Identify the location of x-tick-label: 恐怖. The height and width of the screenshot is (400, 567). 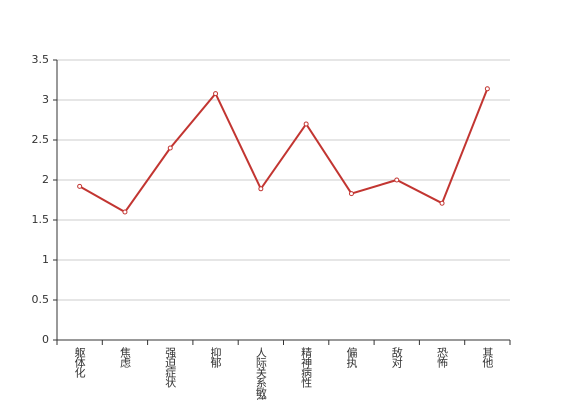
(442, 357).